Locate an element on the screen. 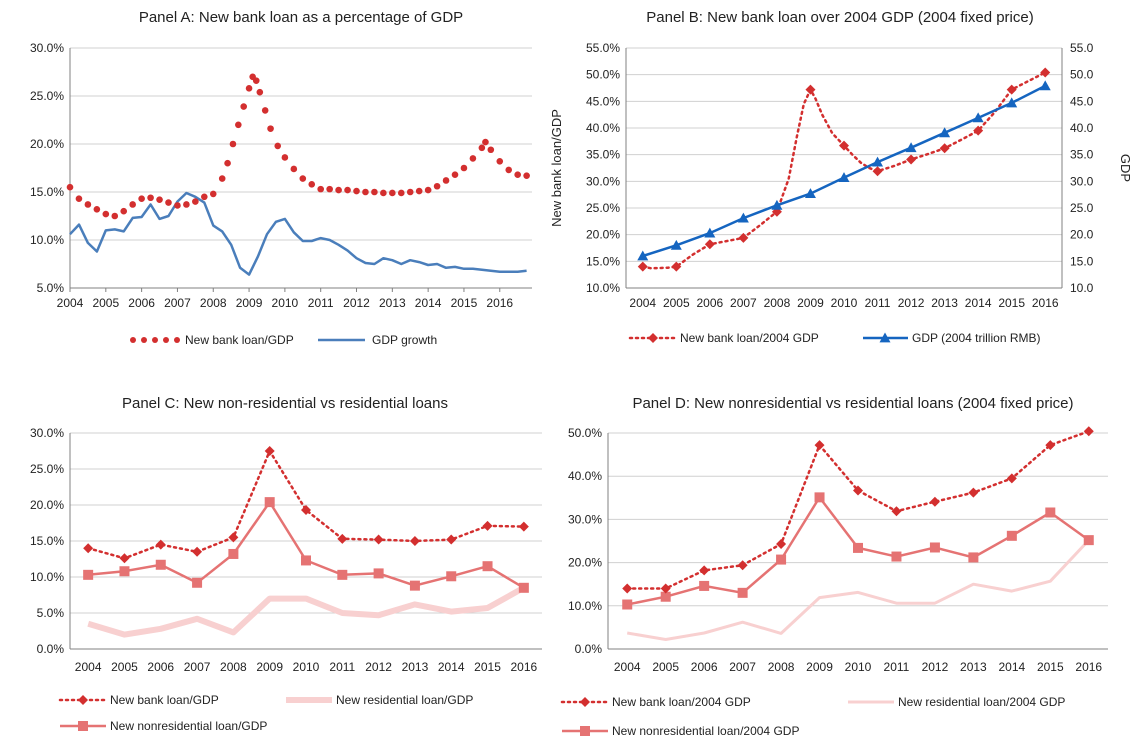 Image resolution: width=1134 pixels, height=746 pixels. panel-0-xtick: 2015 is located at coordinates (464, 303).